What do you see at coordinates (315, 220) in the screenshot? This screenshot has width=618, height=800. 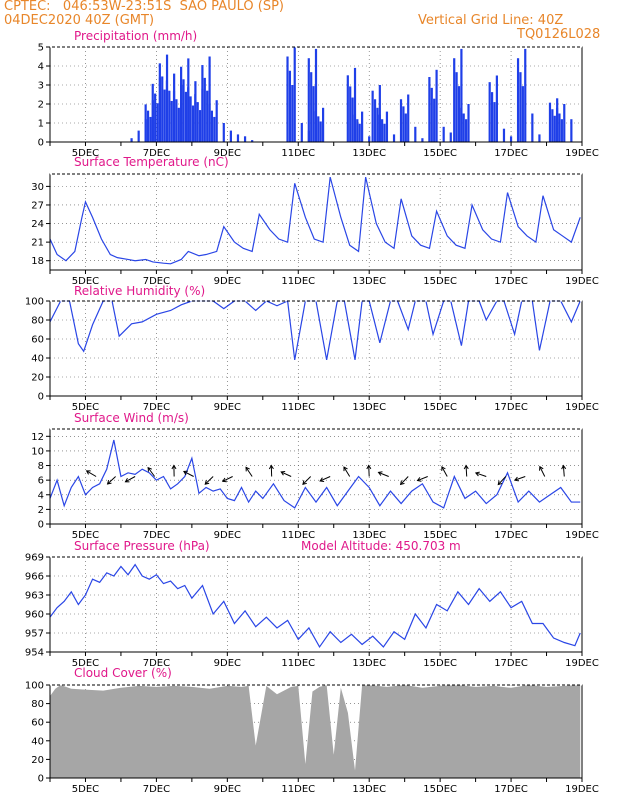 I see `temp-line` at bounding box center [315, 220].